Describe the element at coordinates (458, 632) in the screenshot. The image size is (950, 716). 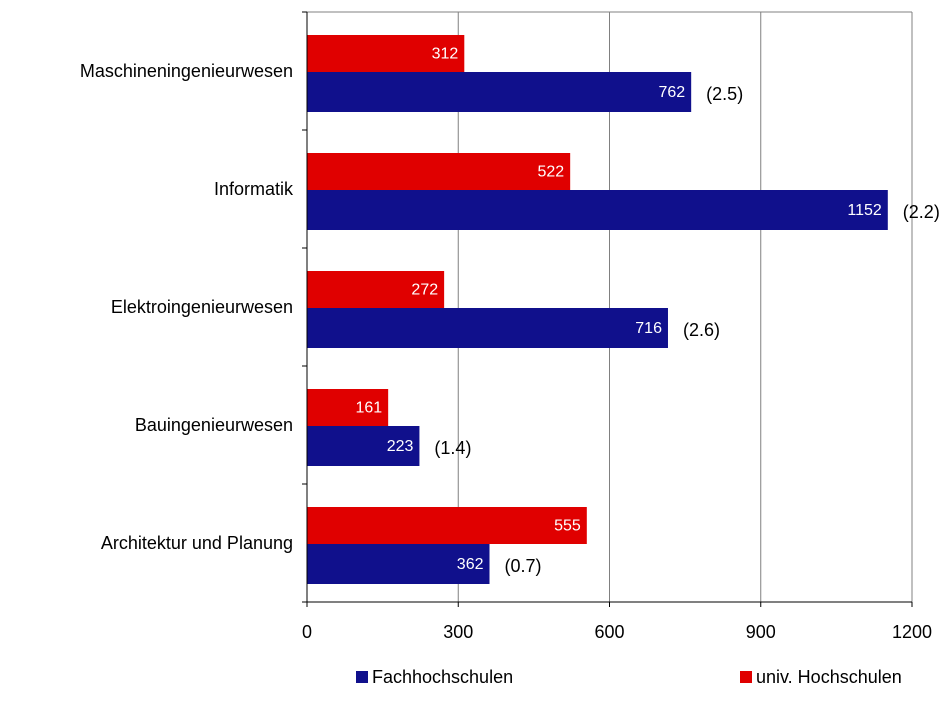
I see `x-tick-label: 300` at that location.